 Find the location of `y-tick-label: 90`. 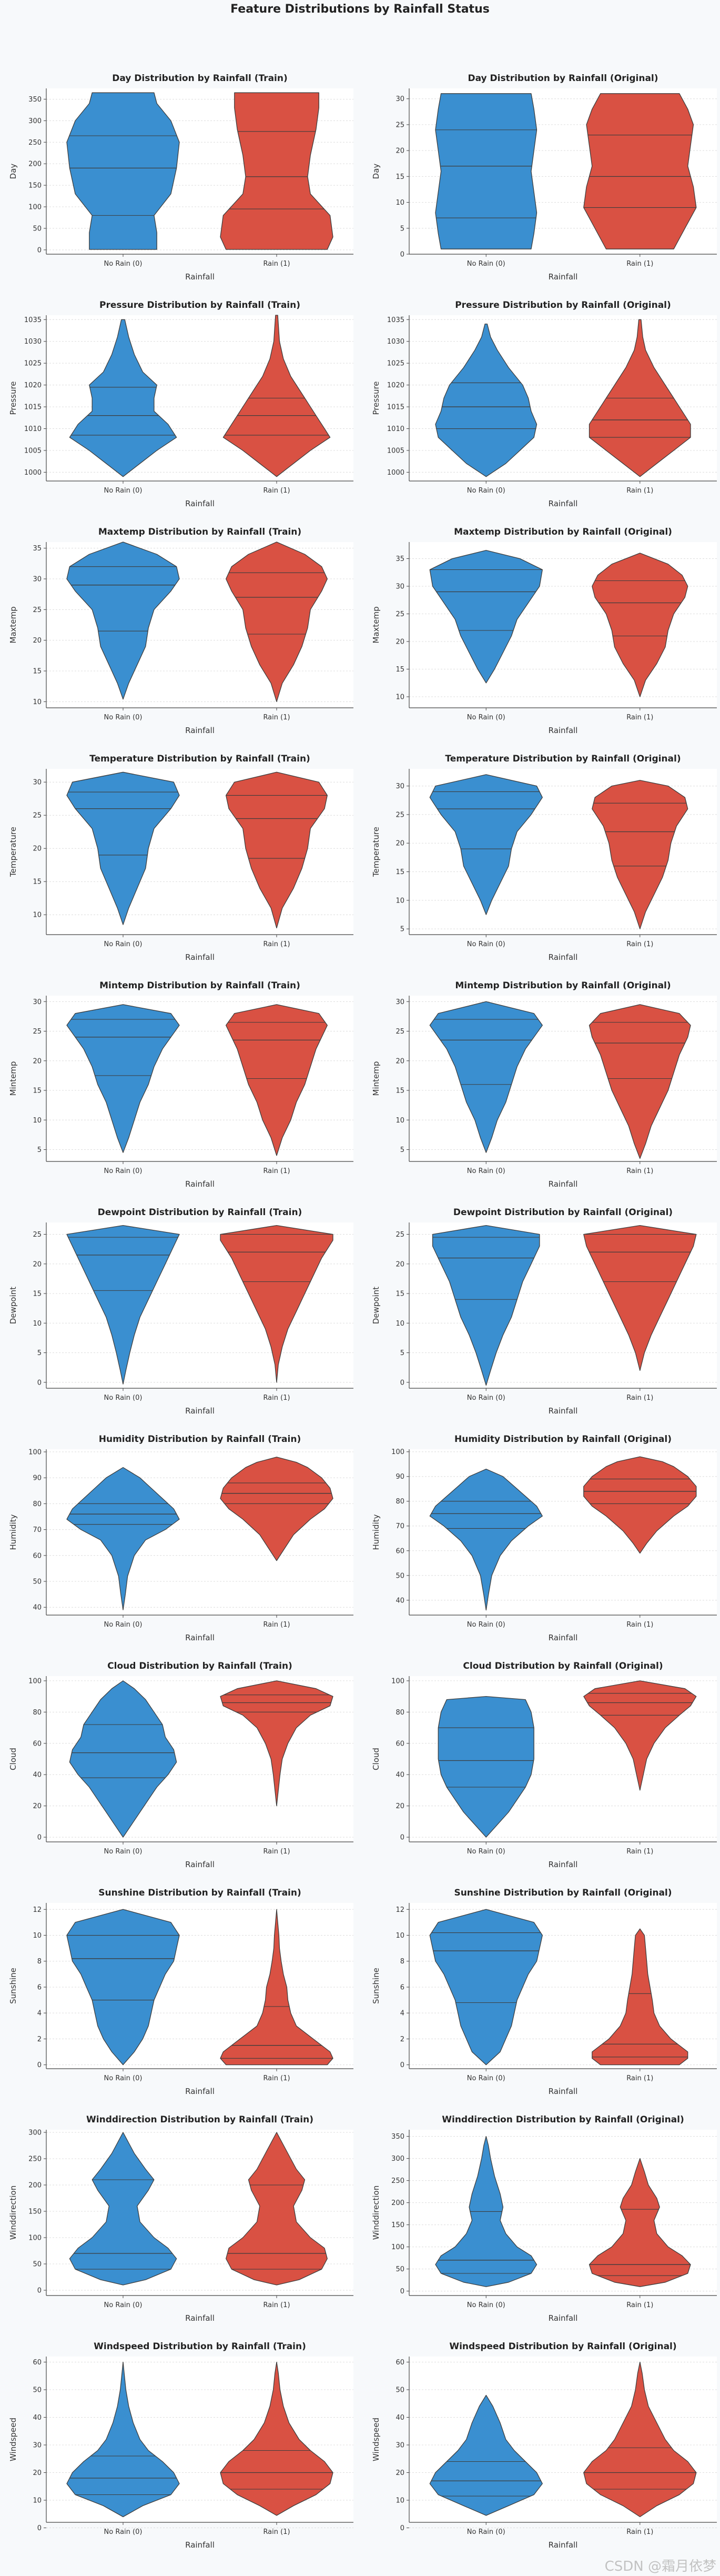

y-tick-label: 90 is located at coordinates (37, 1478).